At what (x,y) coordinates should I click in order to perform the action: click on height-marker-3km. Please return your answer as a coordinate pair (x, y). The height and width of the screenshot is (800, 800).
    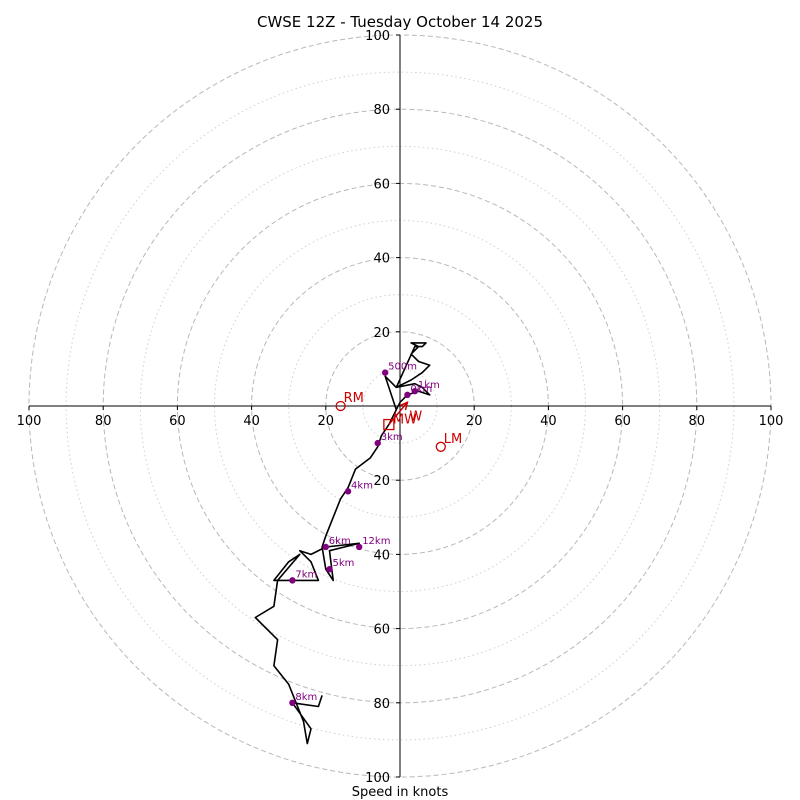
    Looking at the image, I should click on (377, 443).